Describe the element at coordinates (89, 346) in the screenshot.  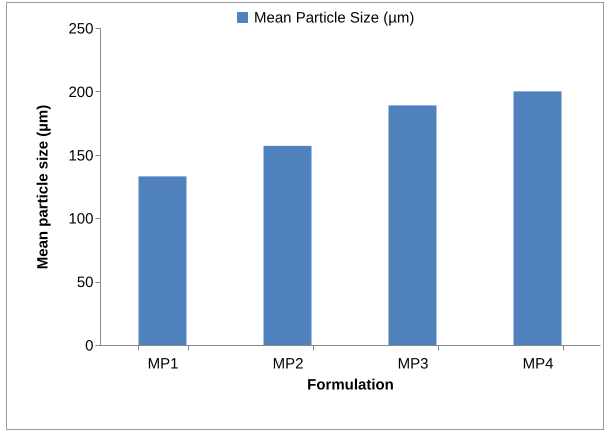
I see `y-tick-label: 0` at that location.